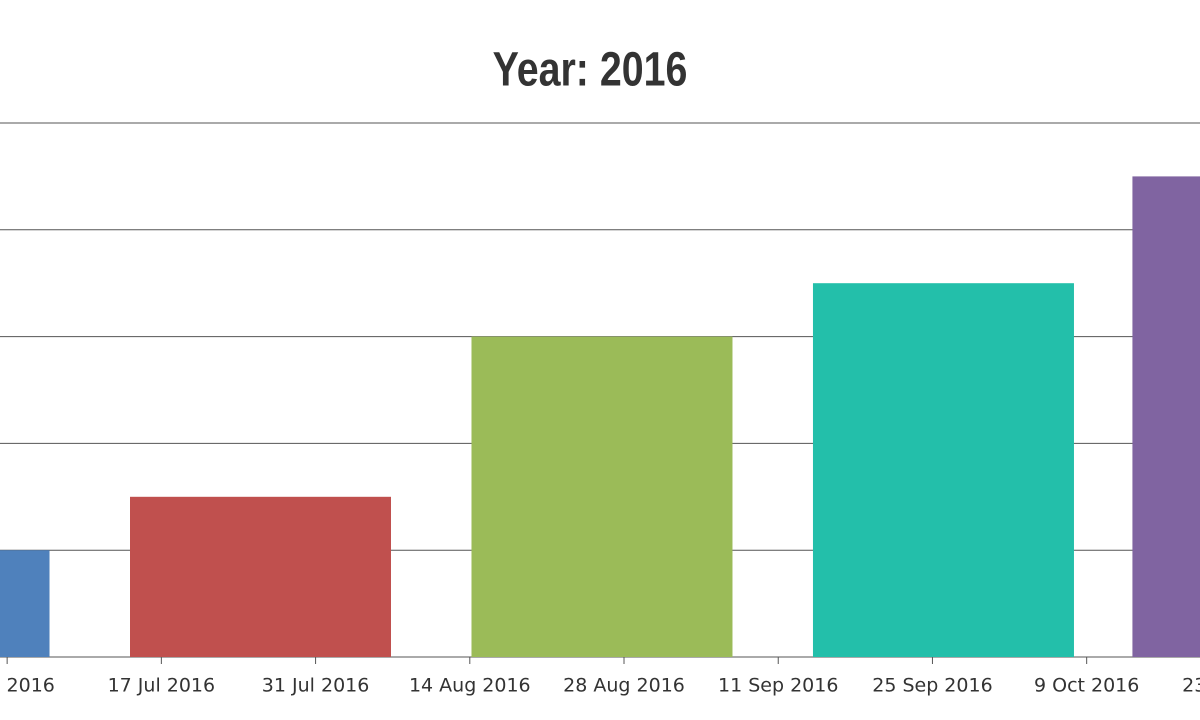 The height and width of the screenshot is (720, 1200). I want to click on x-tick-label: 31 Jul 2016, so click(316, 686).